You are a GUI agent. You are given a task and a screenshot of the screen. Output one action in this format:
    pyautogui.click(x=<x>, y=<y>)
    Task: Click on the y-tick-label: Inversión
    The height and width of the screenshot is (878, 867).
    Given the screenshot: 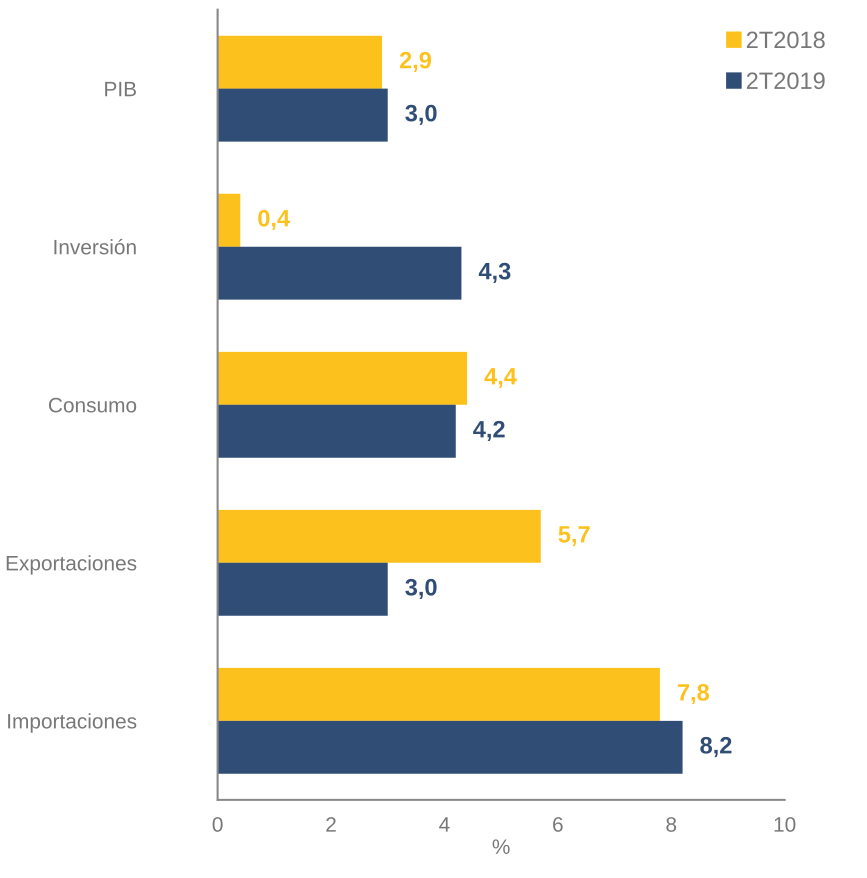 What is the action you would take?
    pyautogui.click(x=95, y=246)
    